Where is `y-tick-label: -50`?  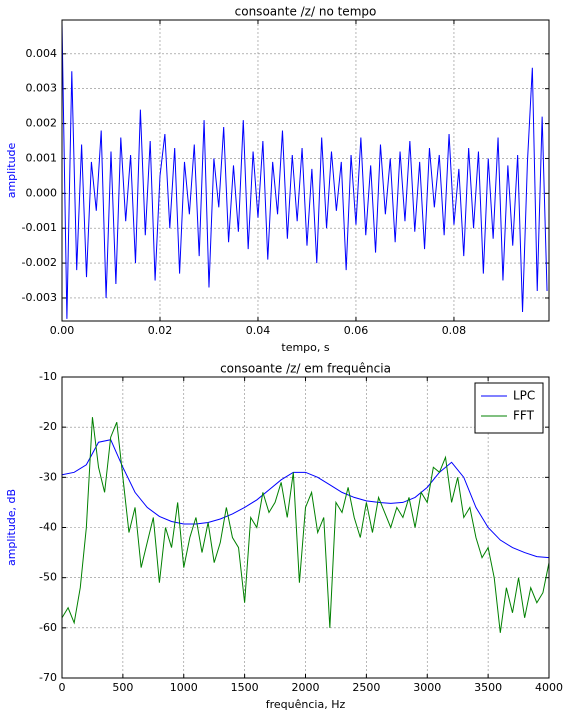
y-tick-label: -50 is located at coordinates (48, 577).